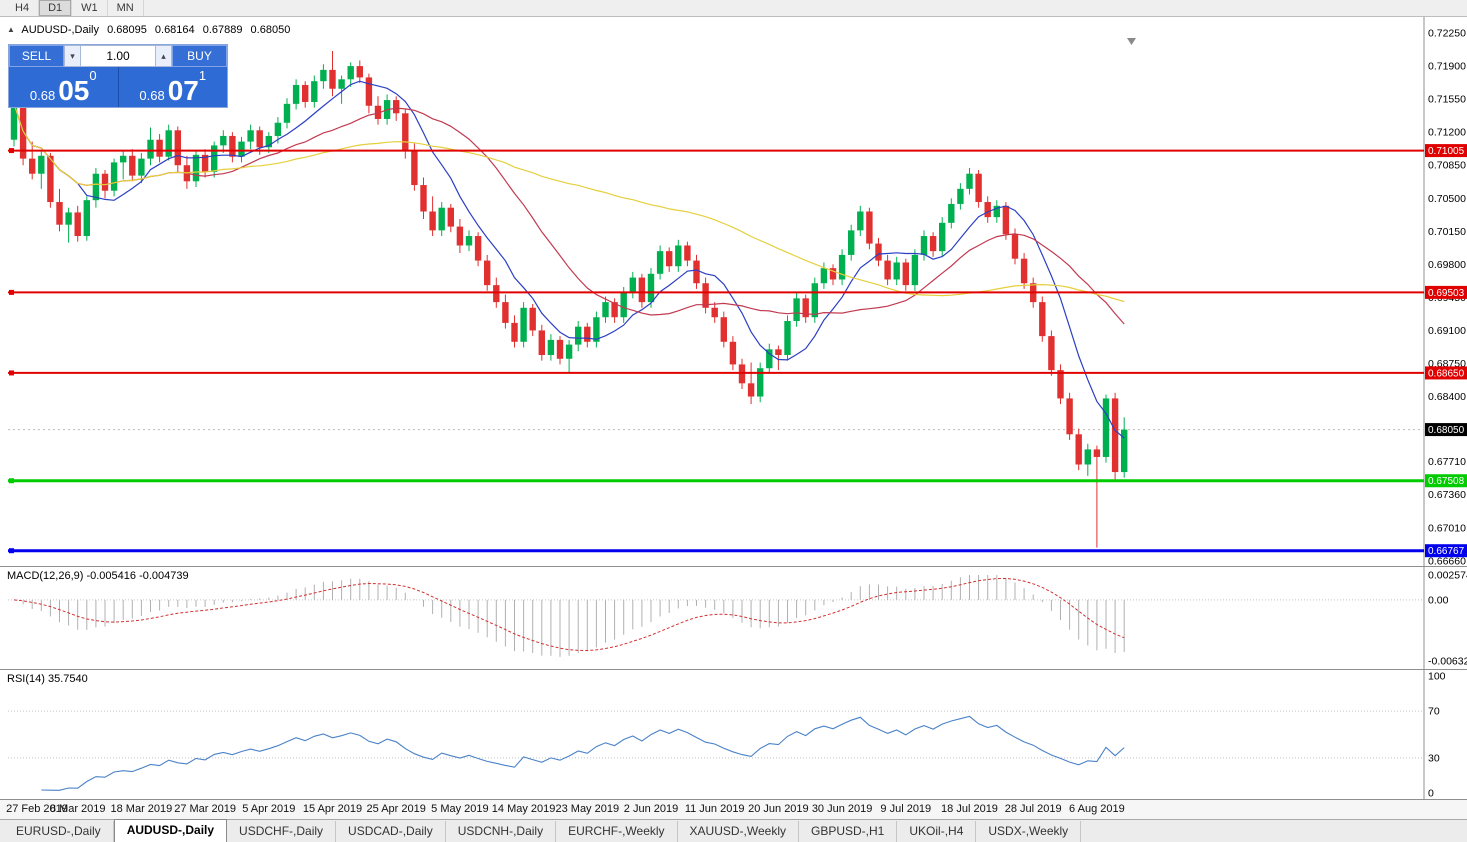  I want to click on date-label: 5 May 2019, so click(460, 809).